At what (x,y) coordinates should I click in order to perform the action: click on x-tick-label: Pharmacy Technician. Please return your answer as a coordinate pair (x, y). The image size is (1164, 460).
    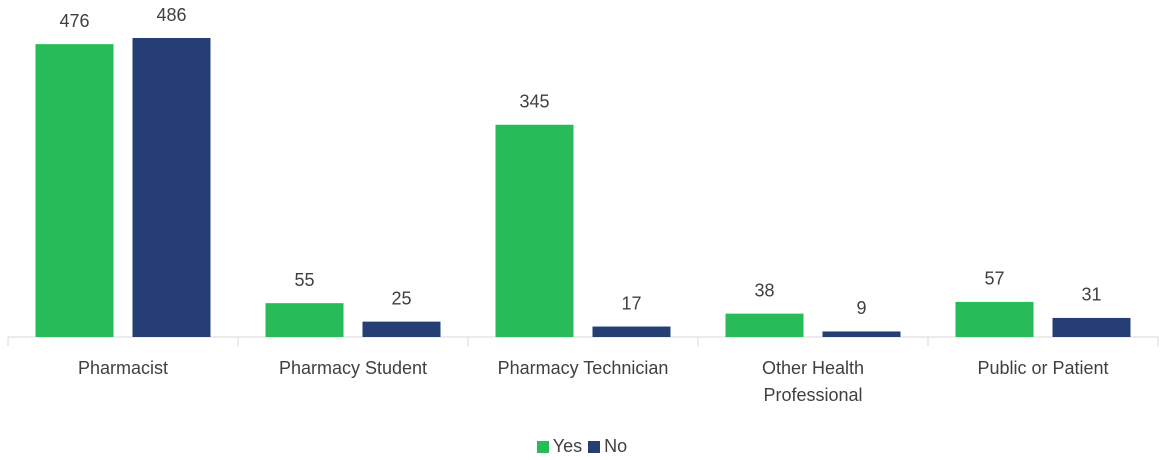
    Looking at the image, I should click on (583, 368).